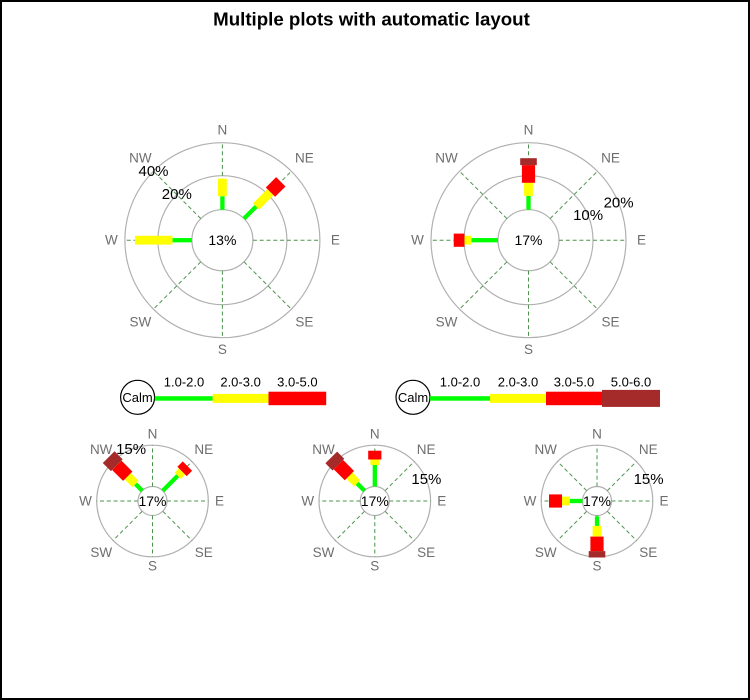 The height and width of the screenshot is (700, 750). What do you see at coordinates (222, 240) in the screenshot?
I see `svg-text: 13%` at bounding box center [222, 240].